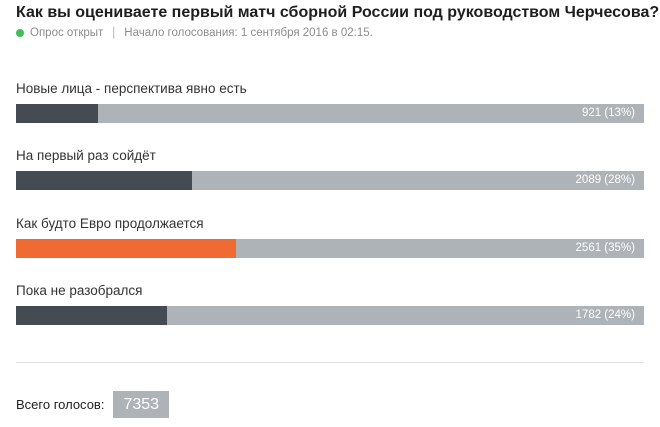 The width and height of the screenshot is (660, 427). Describe the element at coordinates (67, 33) in the screenshot. I see `poll-status: Опрос открыт` at that location.